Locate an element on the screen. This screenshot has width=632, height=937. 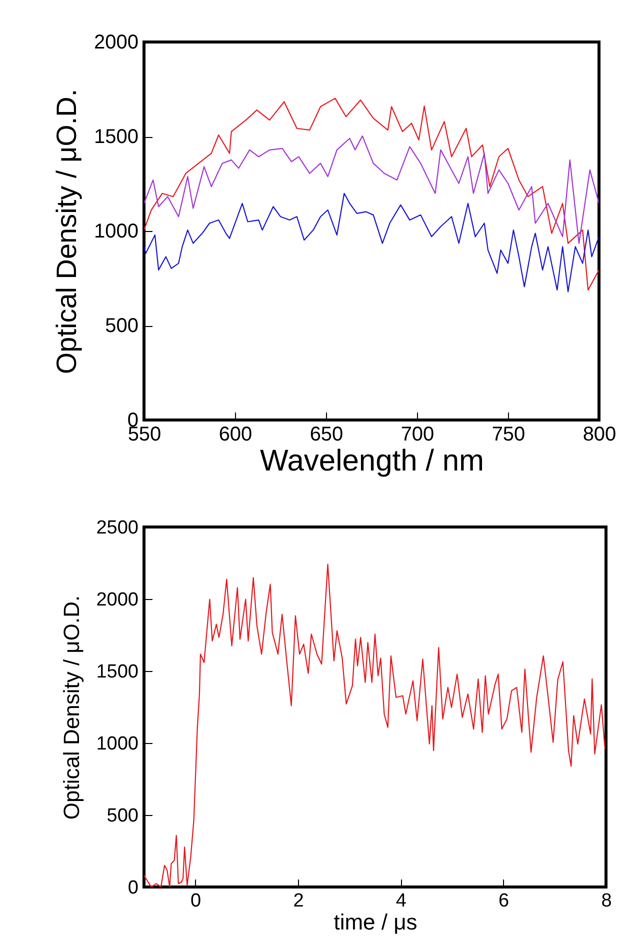
x-tick-label: 750 is located at coordinates (509, 435).